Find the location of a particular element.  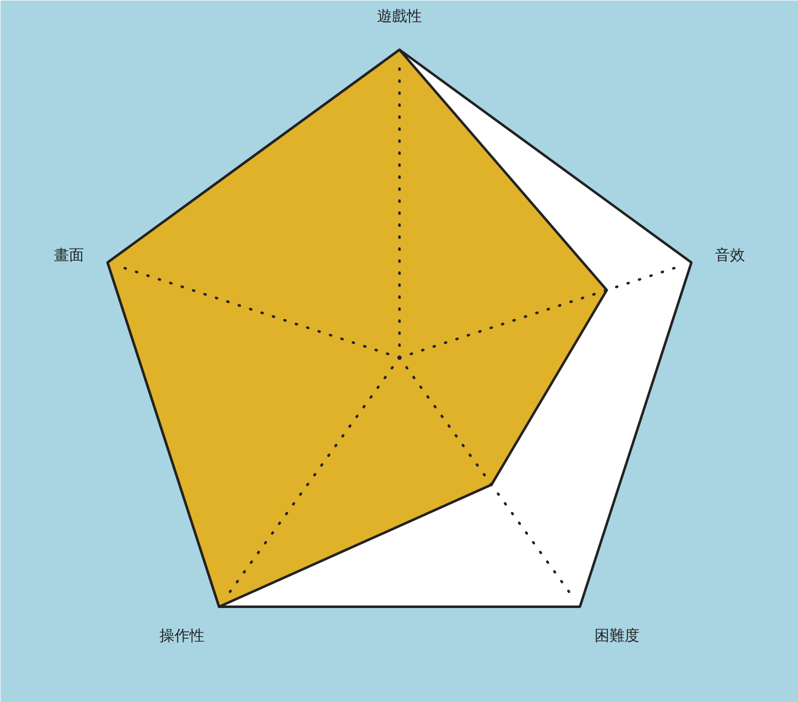

spoke-label: 困難度 is located at coordinates (617, 635).